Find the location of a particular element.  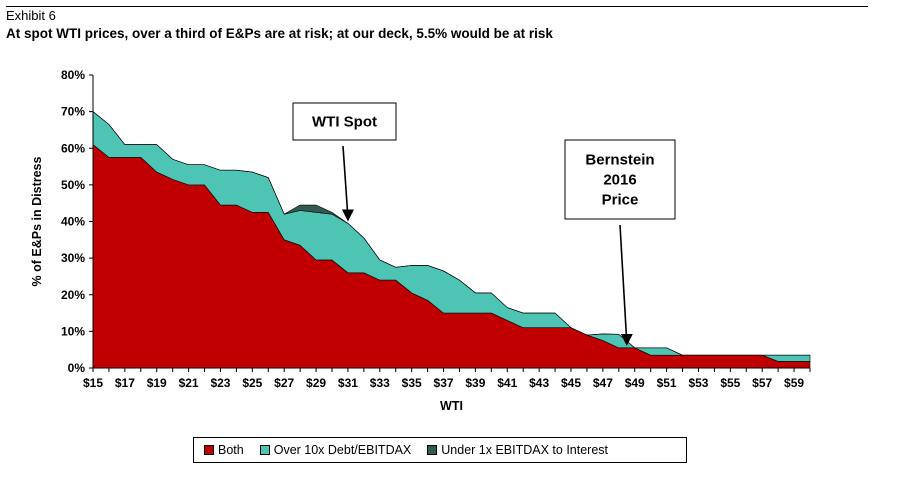

y-tick-label: 70% is located at coordinates (73, 112).